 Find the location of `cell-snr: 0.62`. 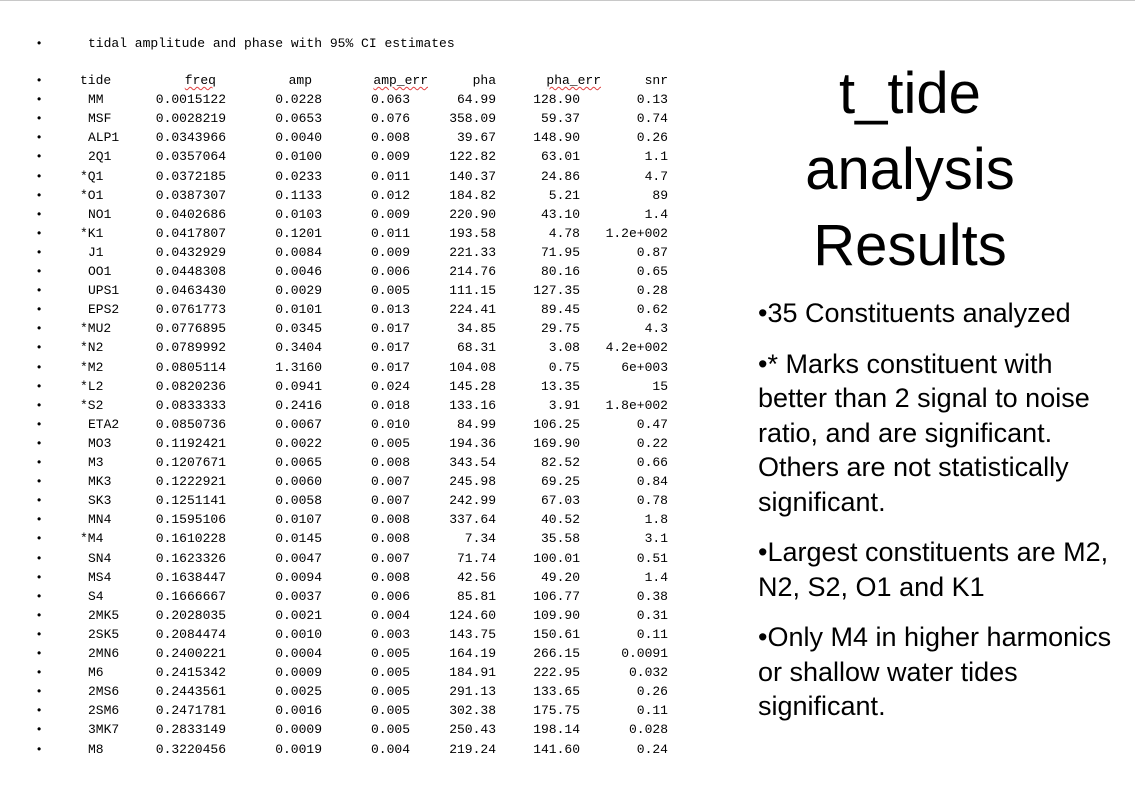

cell-snr: 0.62 is located at coordinates (652, 310).